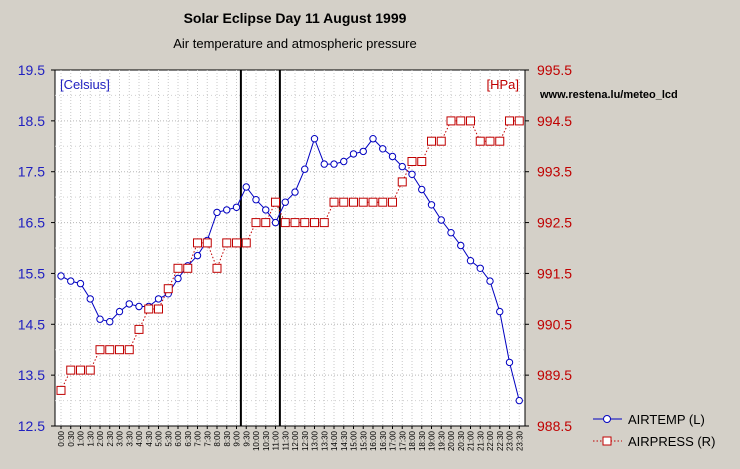  What do you see at coordinates (432, 440) in the screenshot?
I see `x-tick-label: 19:00` at bounding box center [432, 440].